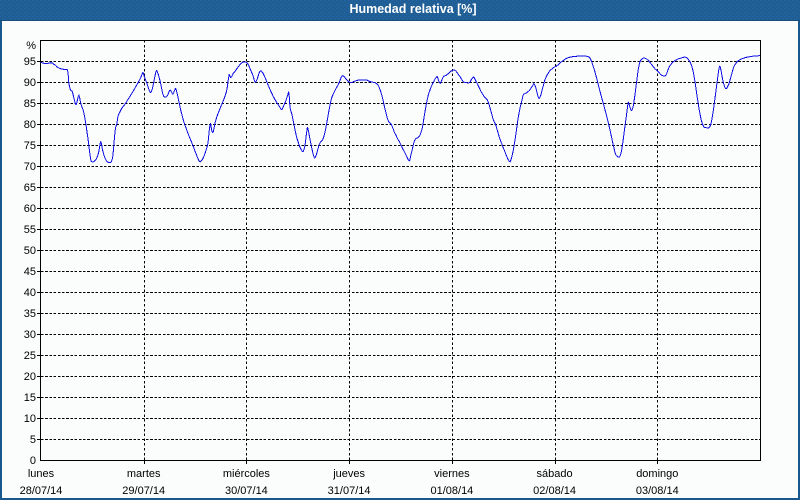 This screenshot has width=800, height=500. What do you see at coordinates (30, 104) in the screenshot?
I see `svg-text: 85` at bounding box center [30, 104].